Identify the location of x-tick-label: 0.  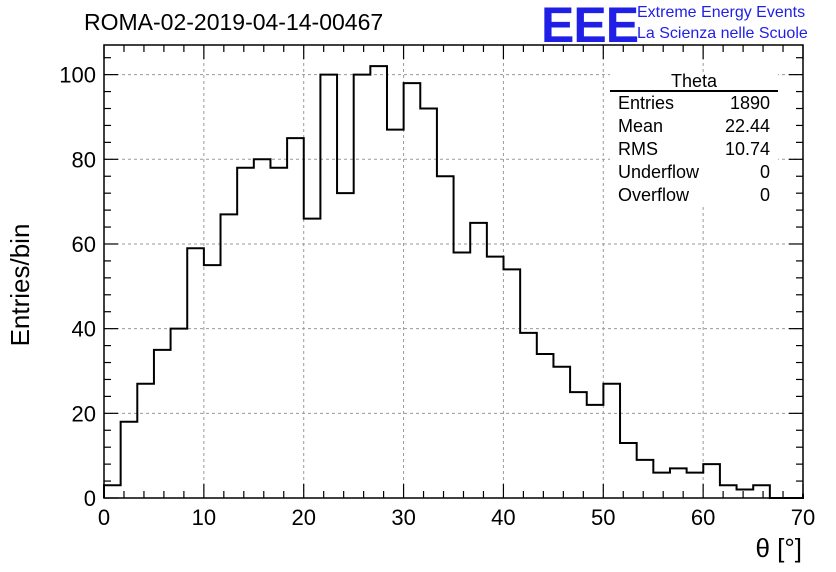
(104, 517).